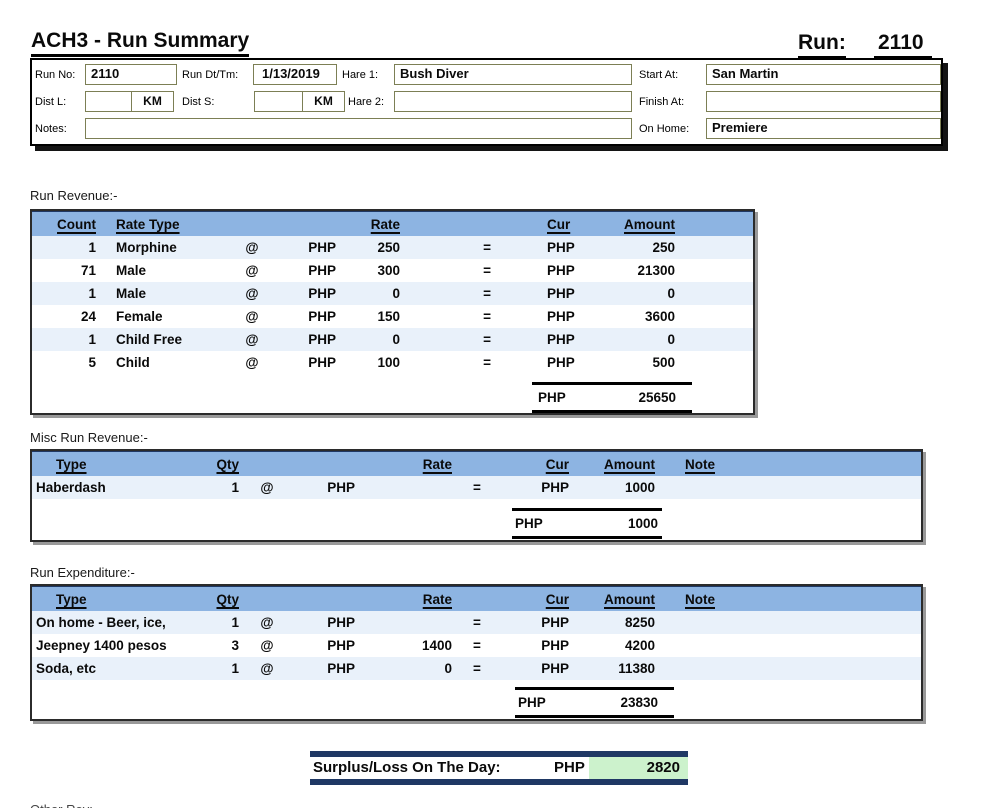 This screenshot has width=997, height=808. What do you see at coordinates (476, 487) in the screenshot?
I see `table-row: Haberdash 1 @ PHP = PHP 1000` at bounding box center [476, 487].